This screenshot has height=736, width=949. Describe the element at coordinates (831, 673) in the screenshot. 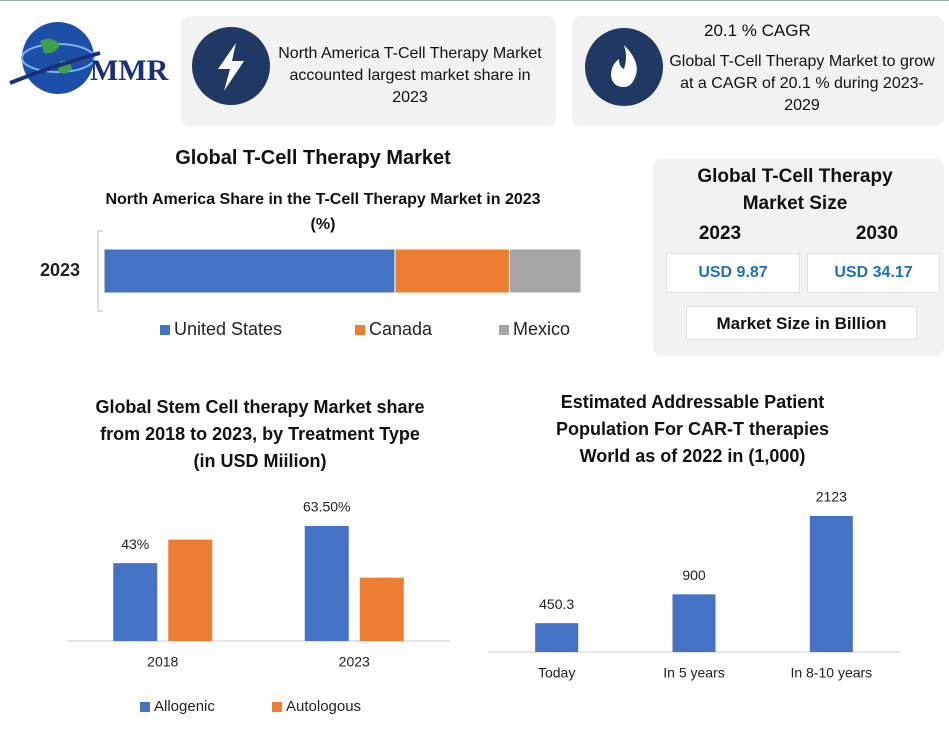

I see `x-tick-label: In 8-10 years` at that location.